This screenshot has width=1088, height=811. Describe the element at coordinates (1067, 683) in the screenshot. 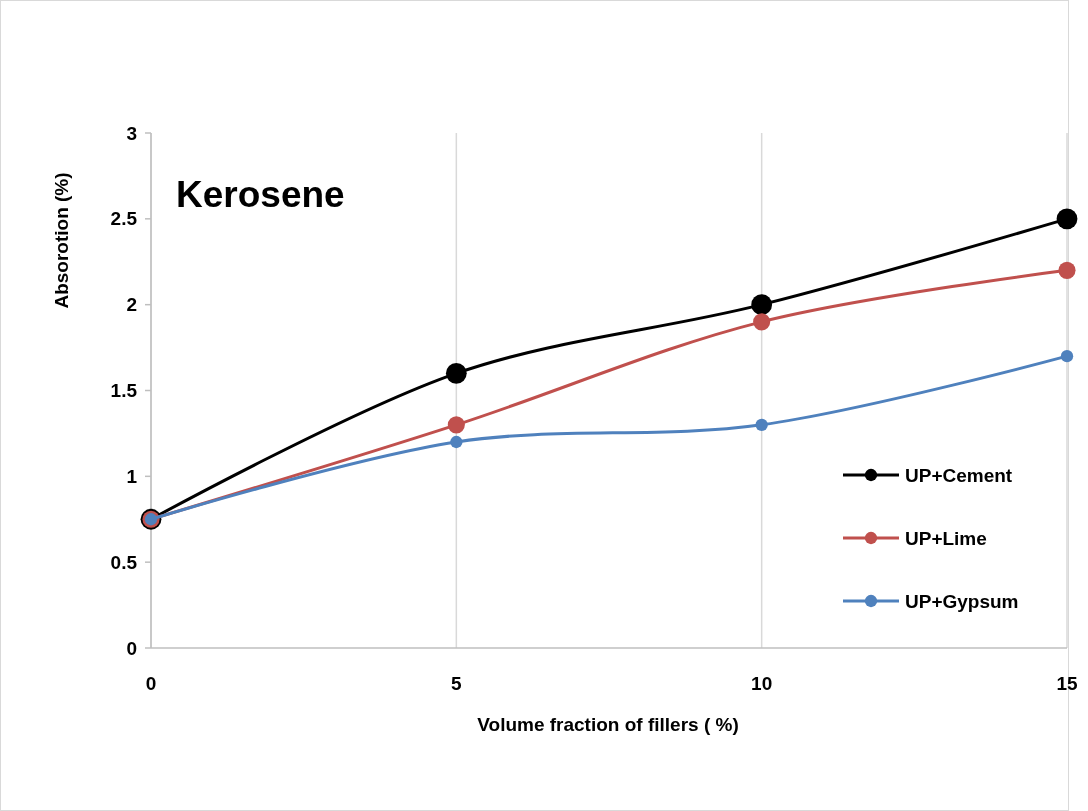

I see `x-tick-label: 15` at that location.